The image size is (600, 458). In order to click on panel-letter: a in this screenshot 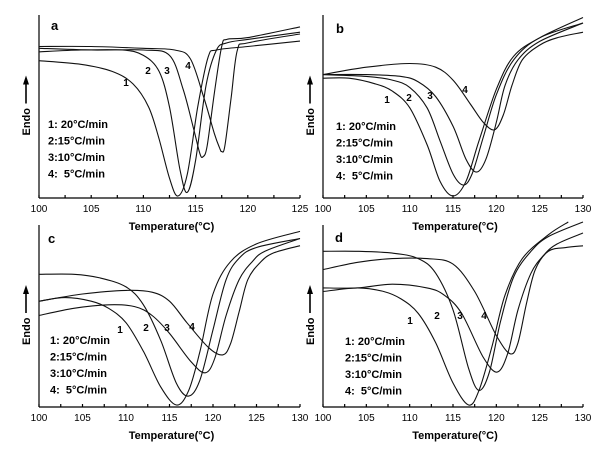, I will do `click(55, 25)`.